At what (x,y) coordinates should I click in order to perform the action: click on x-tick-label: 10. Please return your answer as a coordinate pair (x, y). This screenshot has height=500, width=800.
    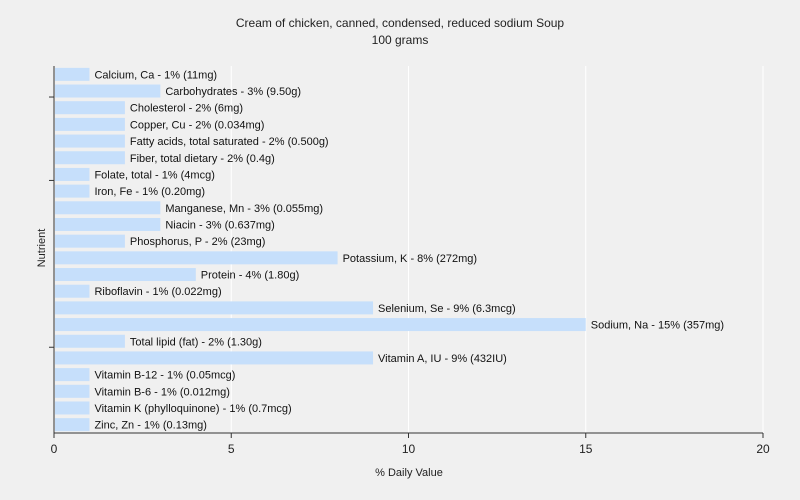
    Looking at the image, I should click on (409, 449).